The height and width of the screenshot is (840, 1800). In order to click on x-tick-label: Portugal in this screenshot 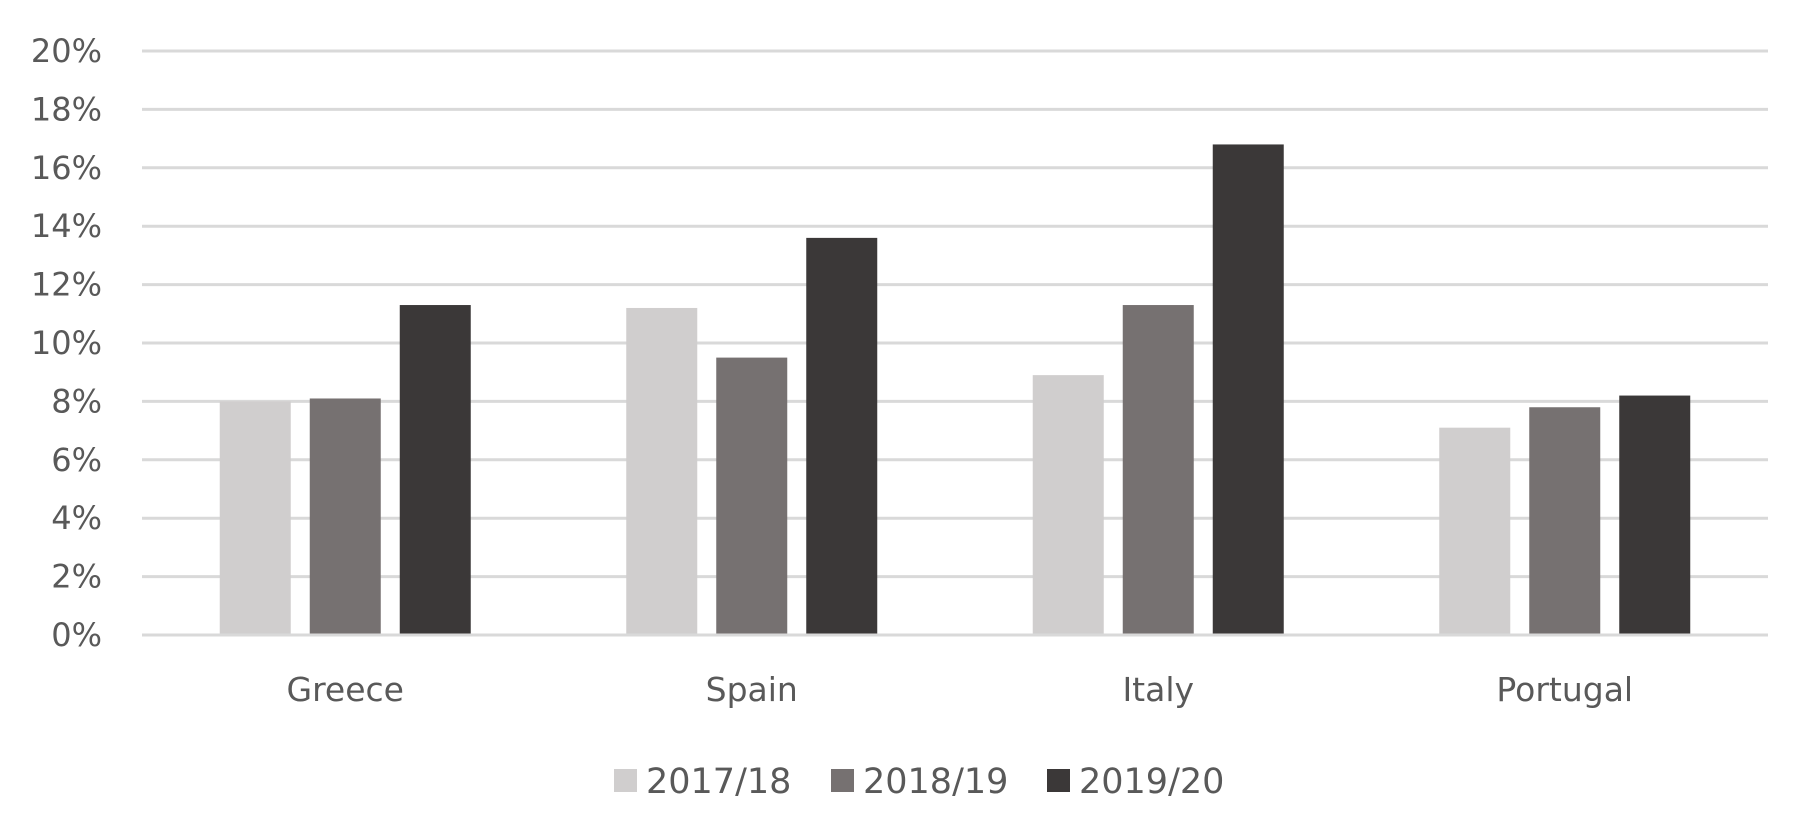, I will do `click(1564, 689)`.